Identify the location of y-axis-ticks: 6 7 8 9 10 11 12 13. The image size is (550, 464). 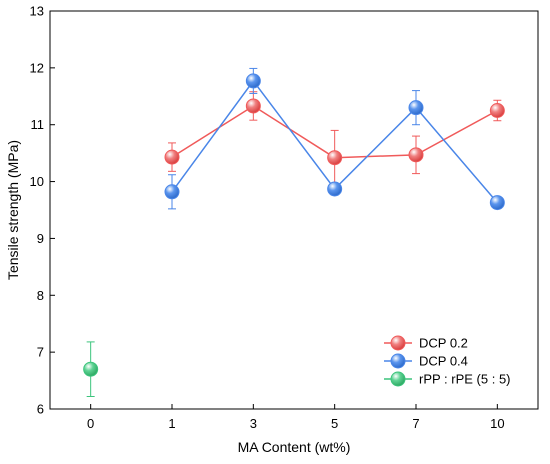
(42, 210).